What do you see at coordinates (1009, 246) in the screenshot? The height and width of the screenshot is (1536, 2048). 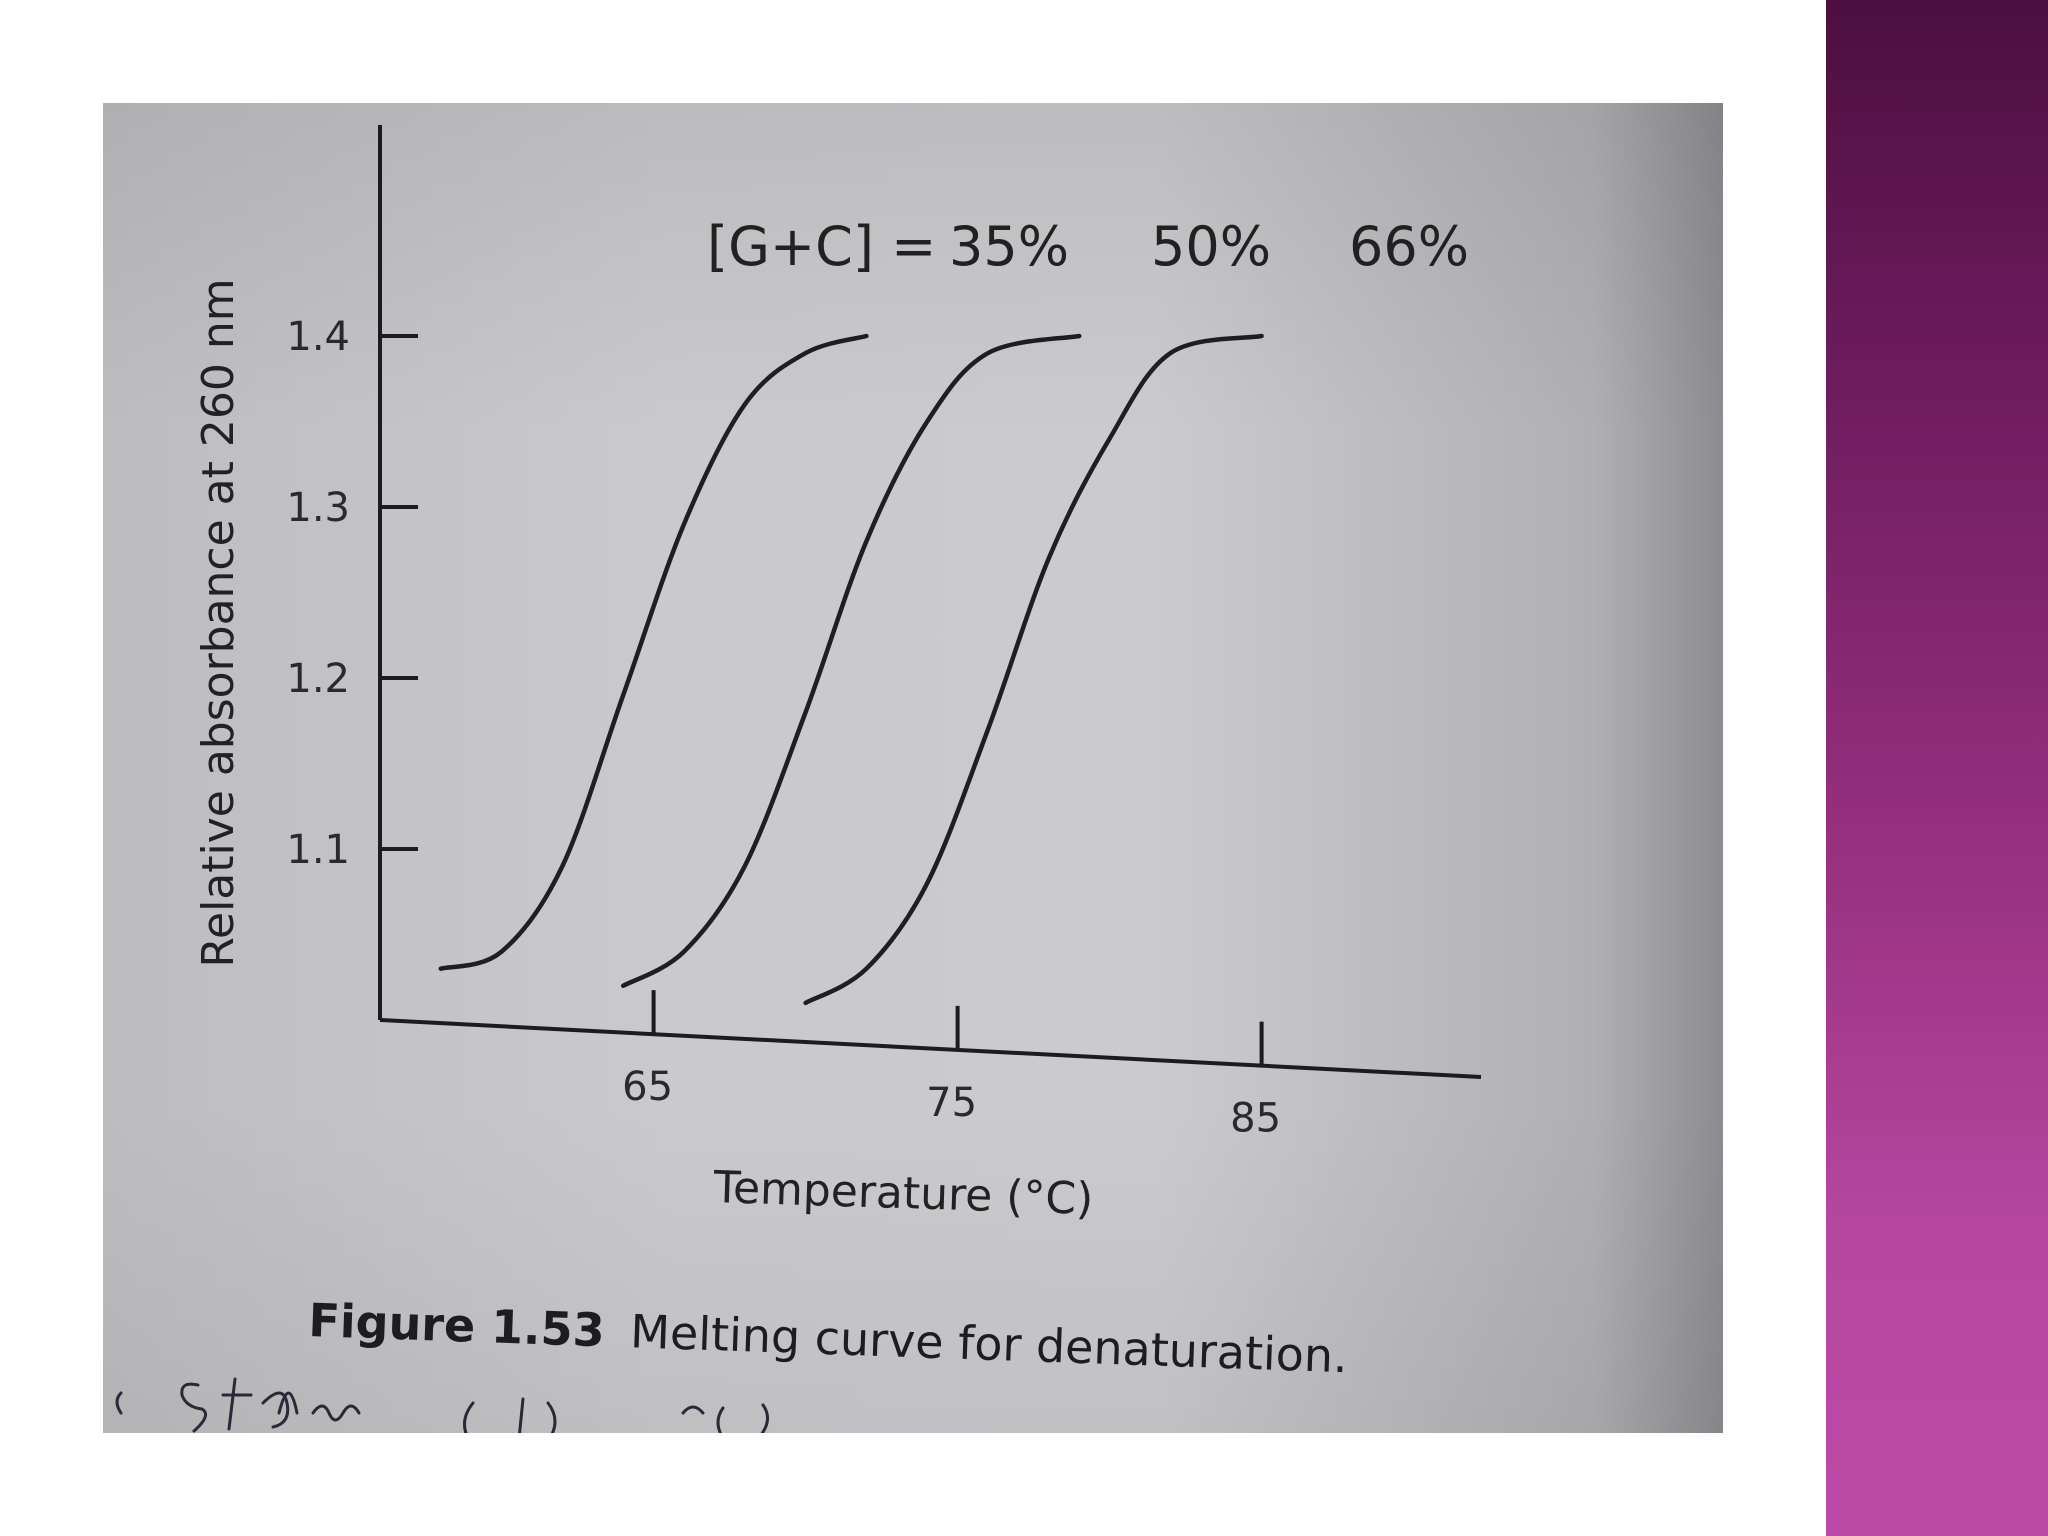 I see `annotation-label-35: 35%` at bounding box center [1009, 246].